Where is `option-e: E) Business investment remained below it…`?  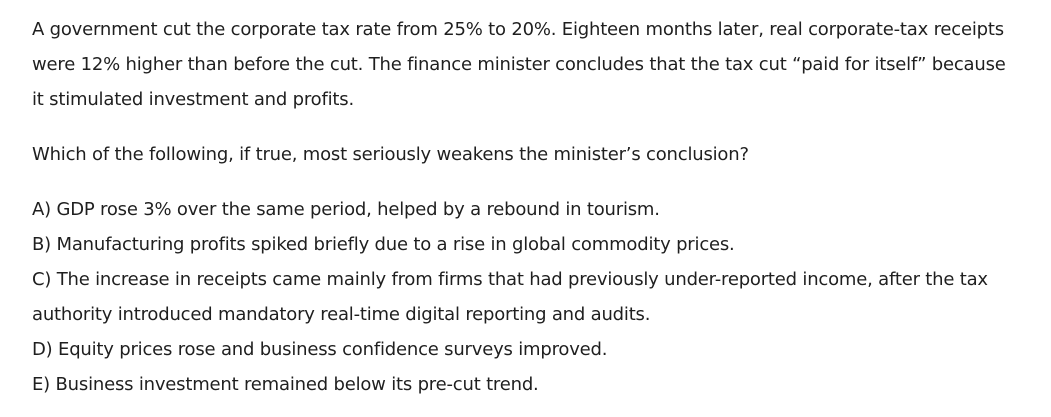
option-e: E) Business investment remained below it… is located at coordinates (527, 384).